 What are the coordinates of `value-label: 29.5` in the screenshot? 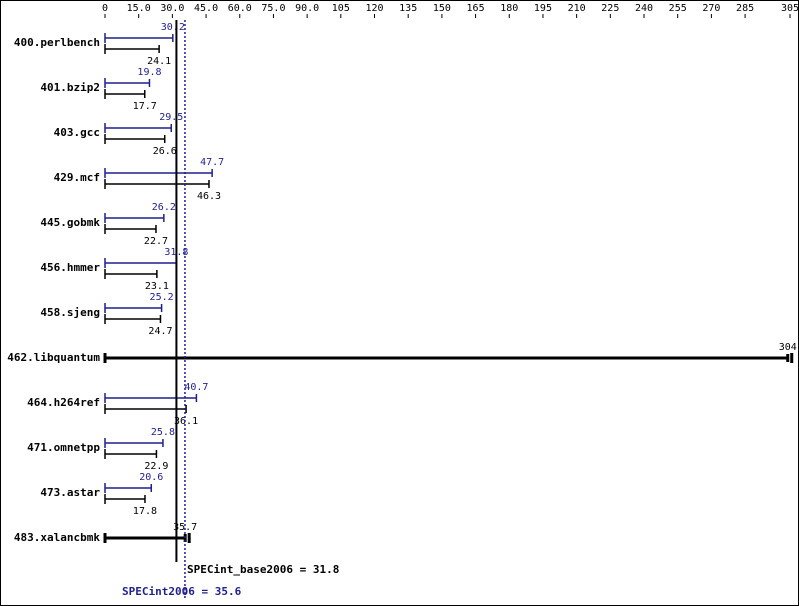 It's located at (171, 117).